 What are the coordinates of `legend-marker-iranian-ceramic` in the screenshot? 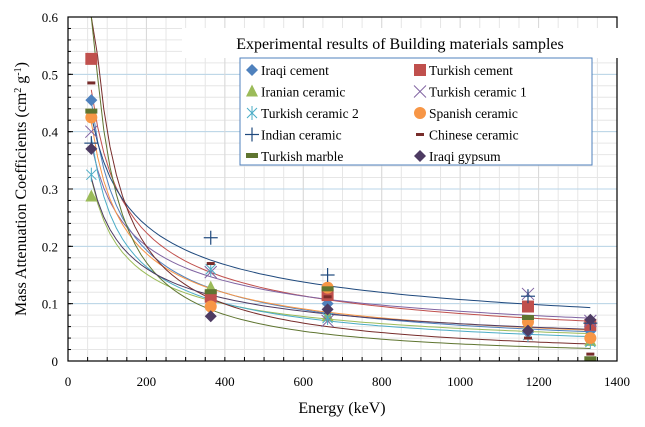 It's located at (252, 90).